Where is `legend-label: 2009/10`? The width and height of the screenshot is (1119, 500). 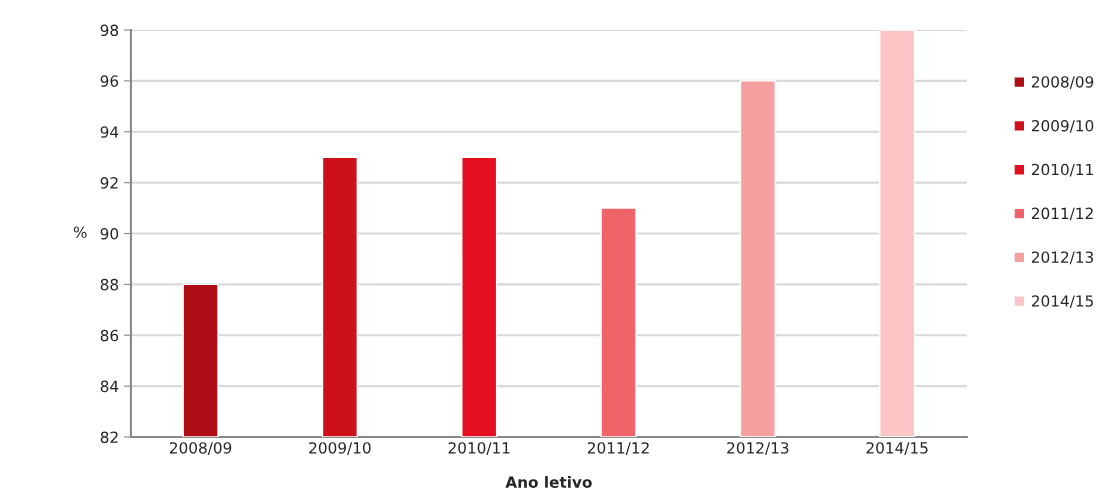
legend-label: 2009/10 is located at coordinates (1062, 126).